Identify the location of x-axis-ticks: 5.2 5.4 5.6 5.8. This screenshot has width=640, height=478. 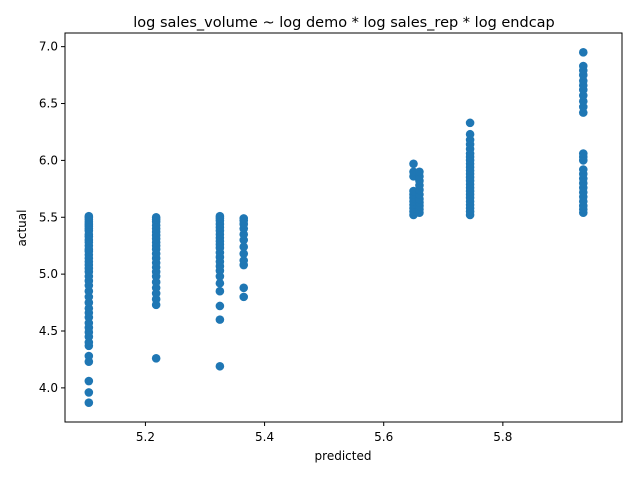
(324, 433).